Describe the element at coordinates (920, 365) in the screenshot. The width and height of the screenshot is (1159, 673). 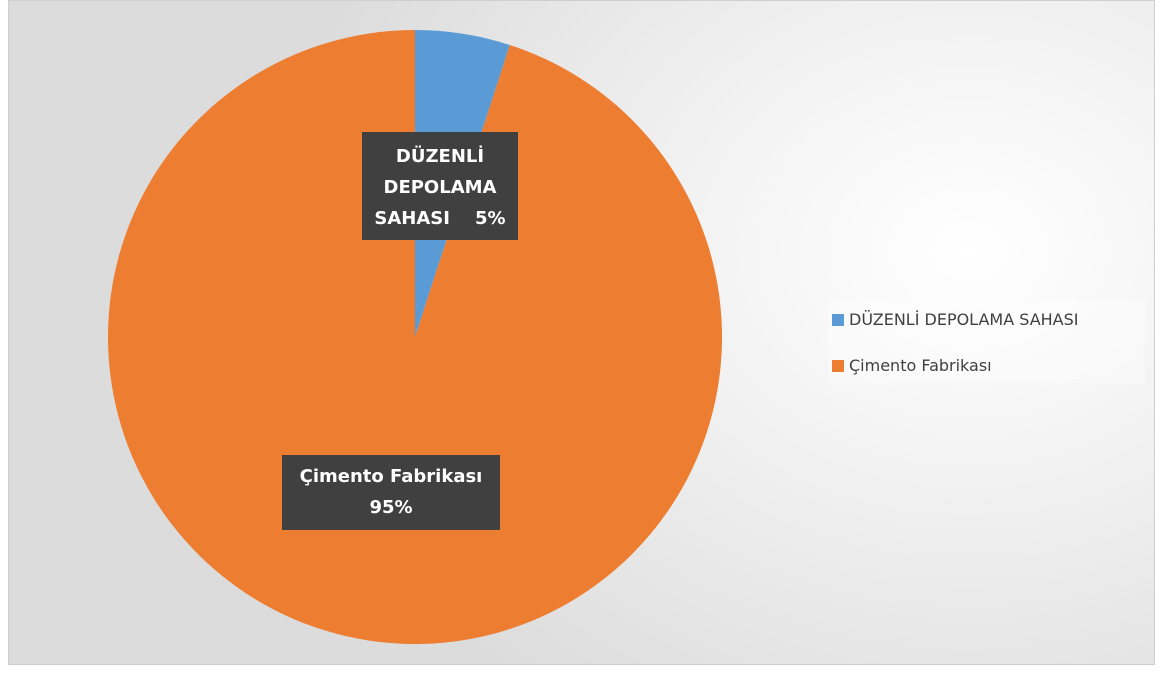
I see `legend-label: Çimento Fabrikası` at that location.